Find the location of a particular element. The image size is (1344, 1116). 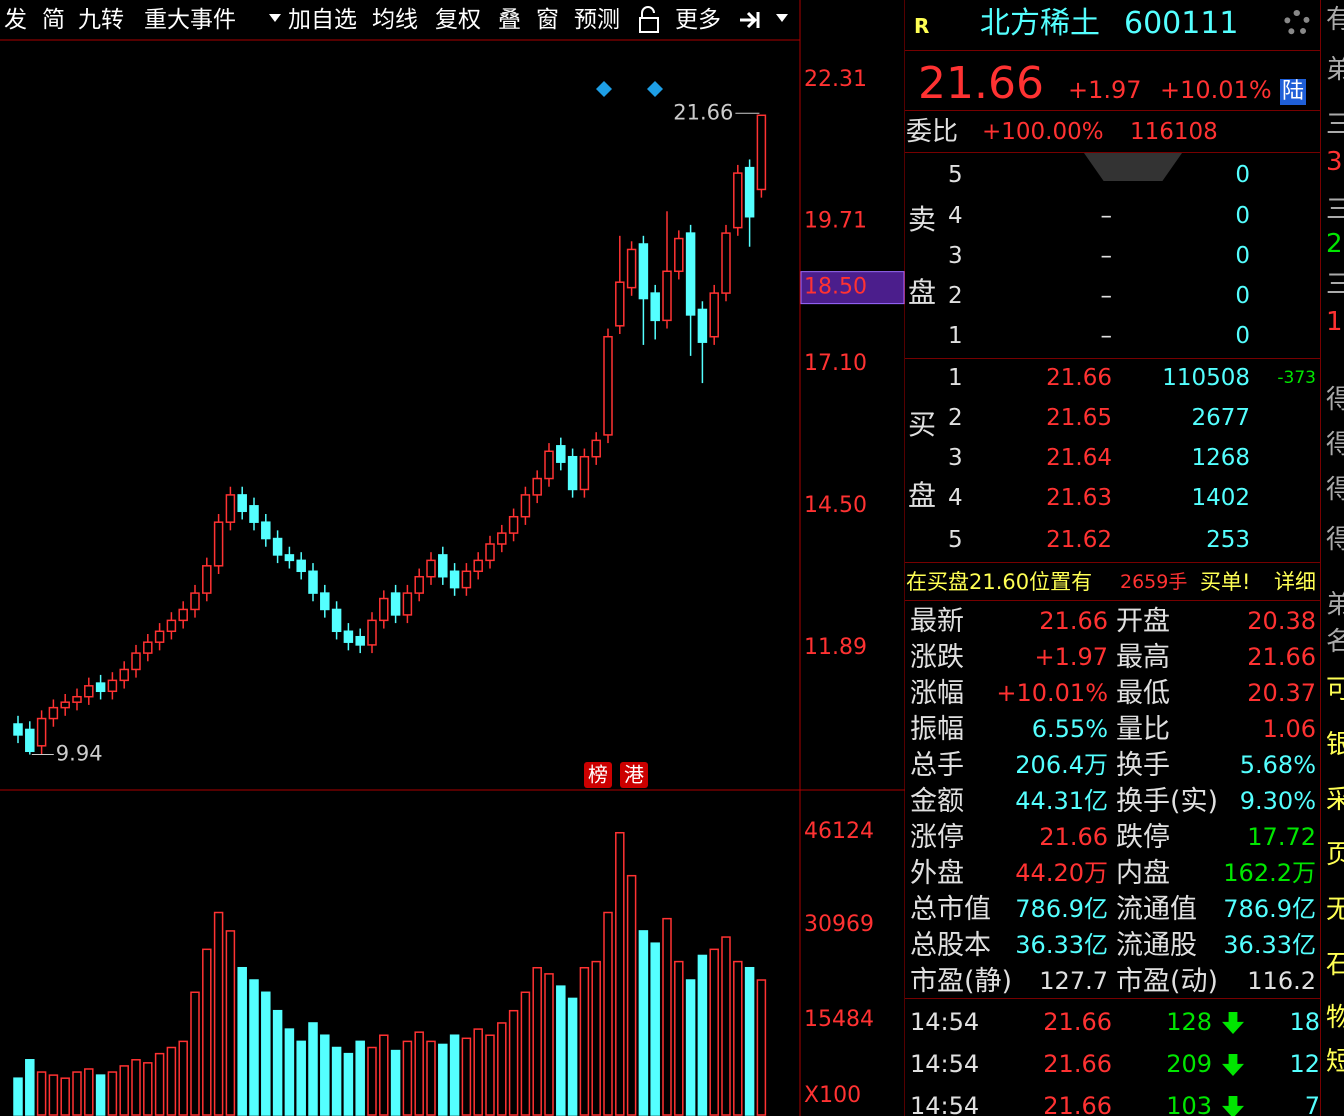

y-tick-label: 17.10 is located at coordinates (835, 363).